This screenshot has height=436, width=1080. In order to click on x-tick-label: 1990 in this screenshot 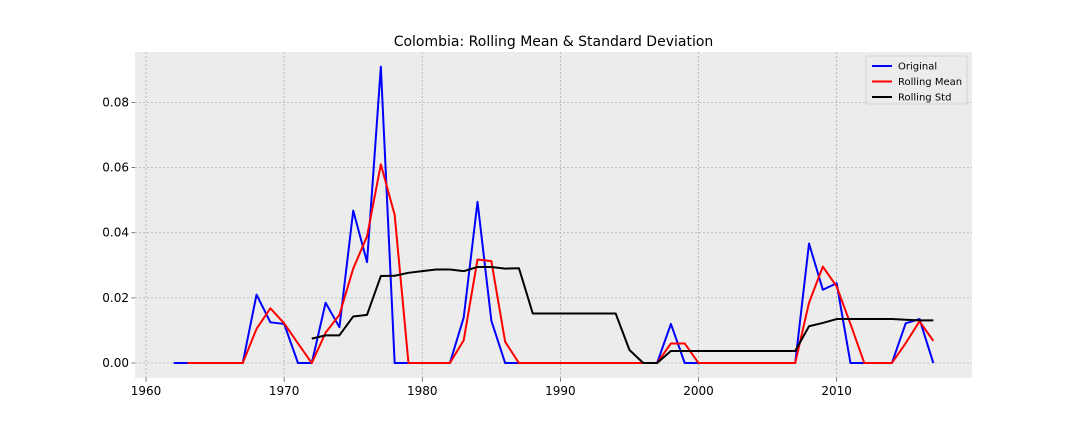, I will do `click(560, 391)`.